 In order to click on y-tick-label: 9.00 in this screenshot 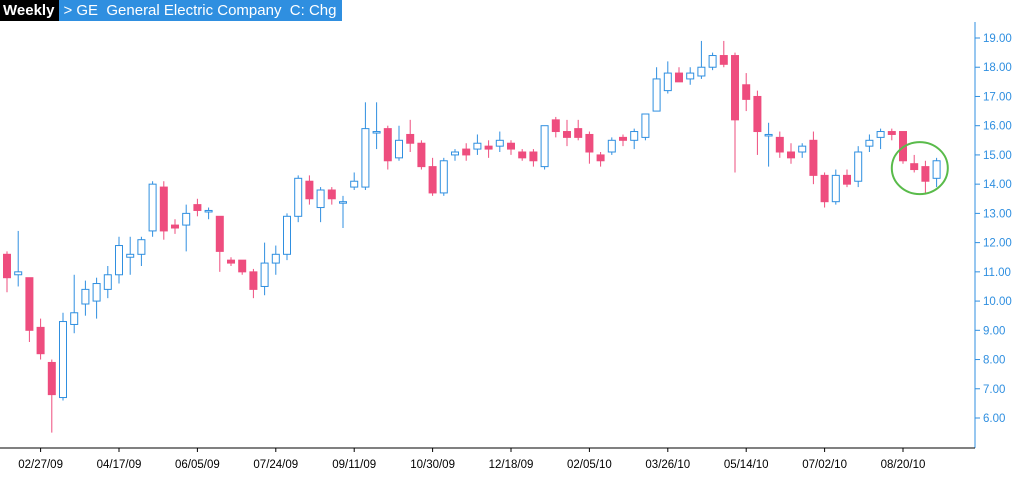, I will do `click(994, 331)`.